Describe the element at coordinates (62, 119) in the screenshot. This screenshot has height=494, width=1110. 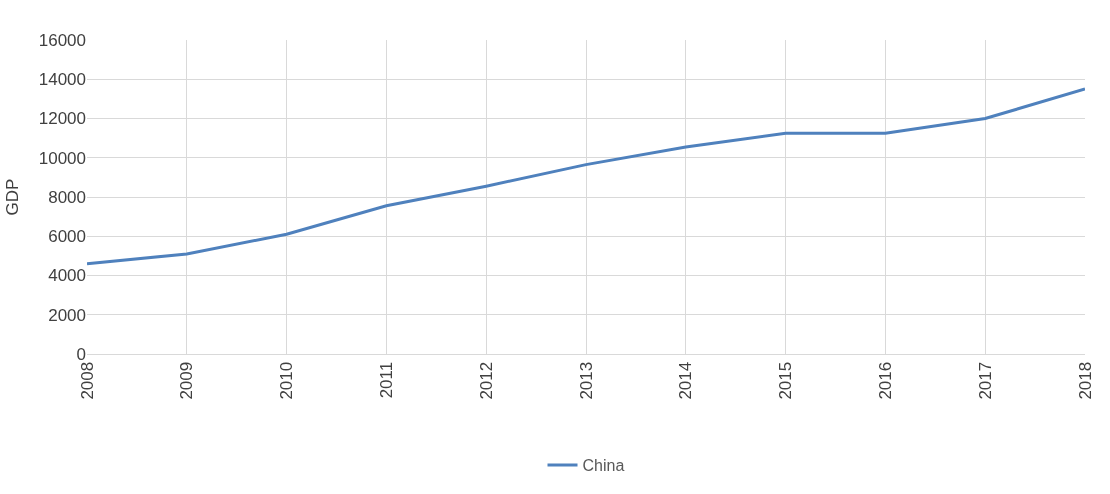
I see `y-tick-label: 12000` at that location.